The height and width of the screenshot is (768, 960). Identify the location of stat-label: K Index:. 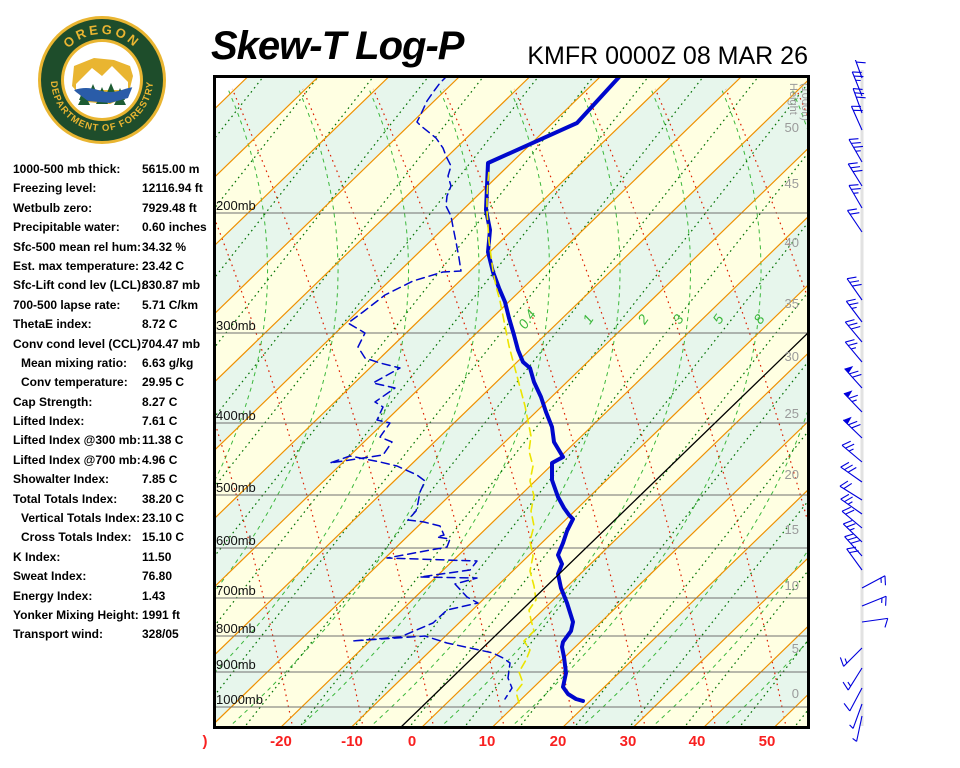
(37, 556).